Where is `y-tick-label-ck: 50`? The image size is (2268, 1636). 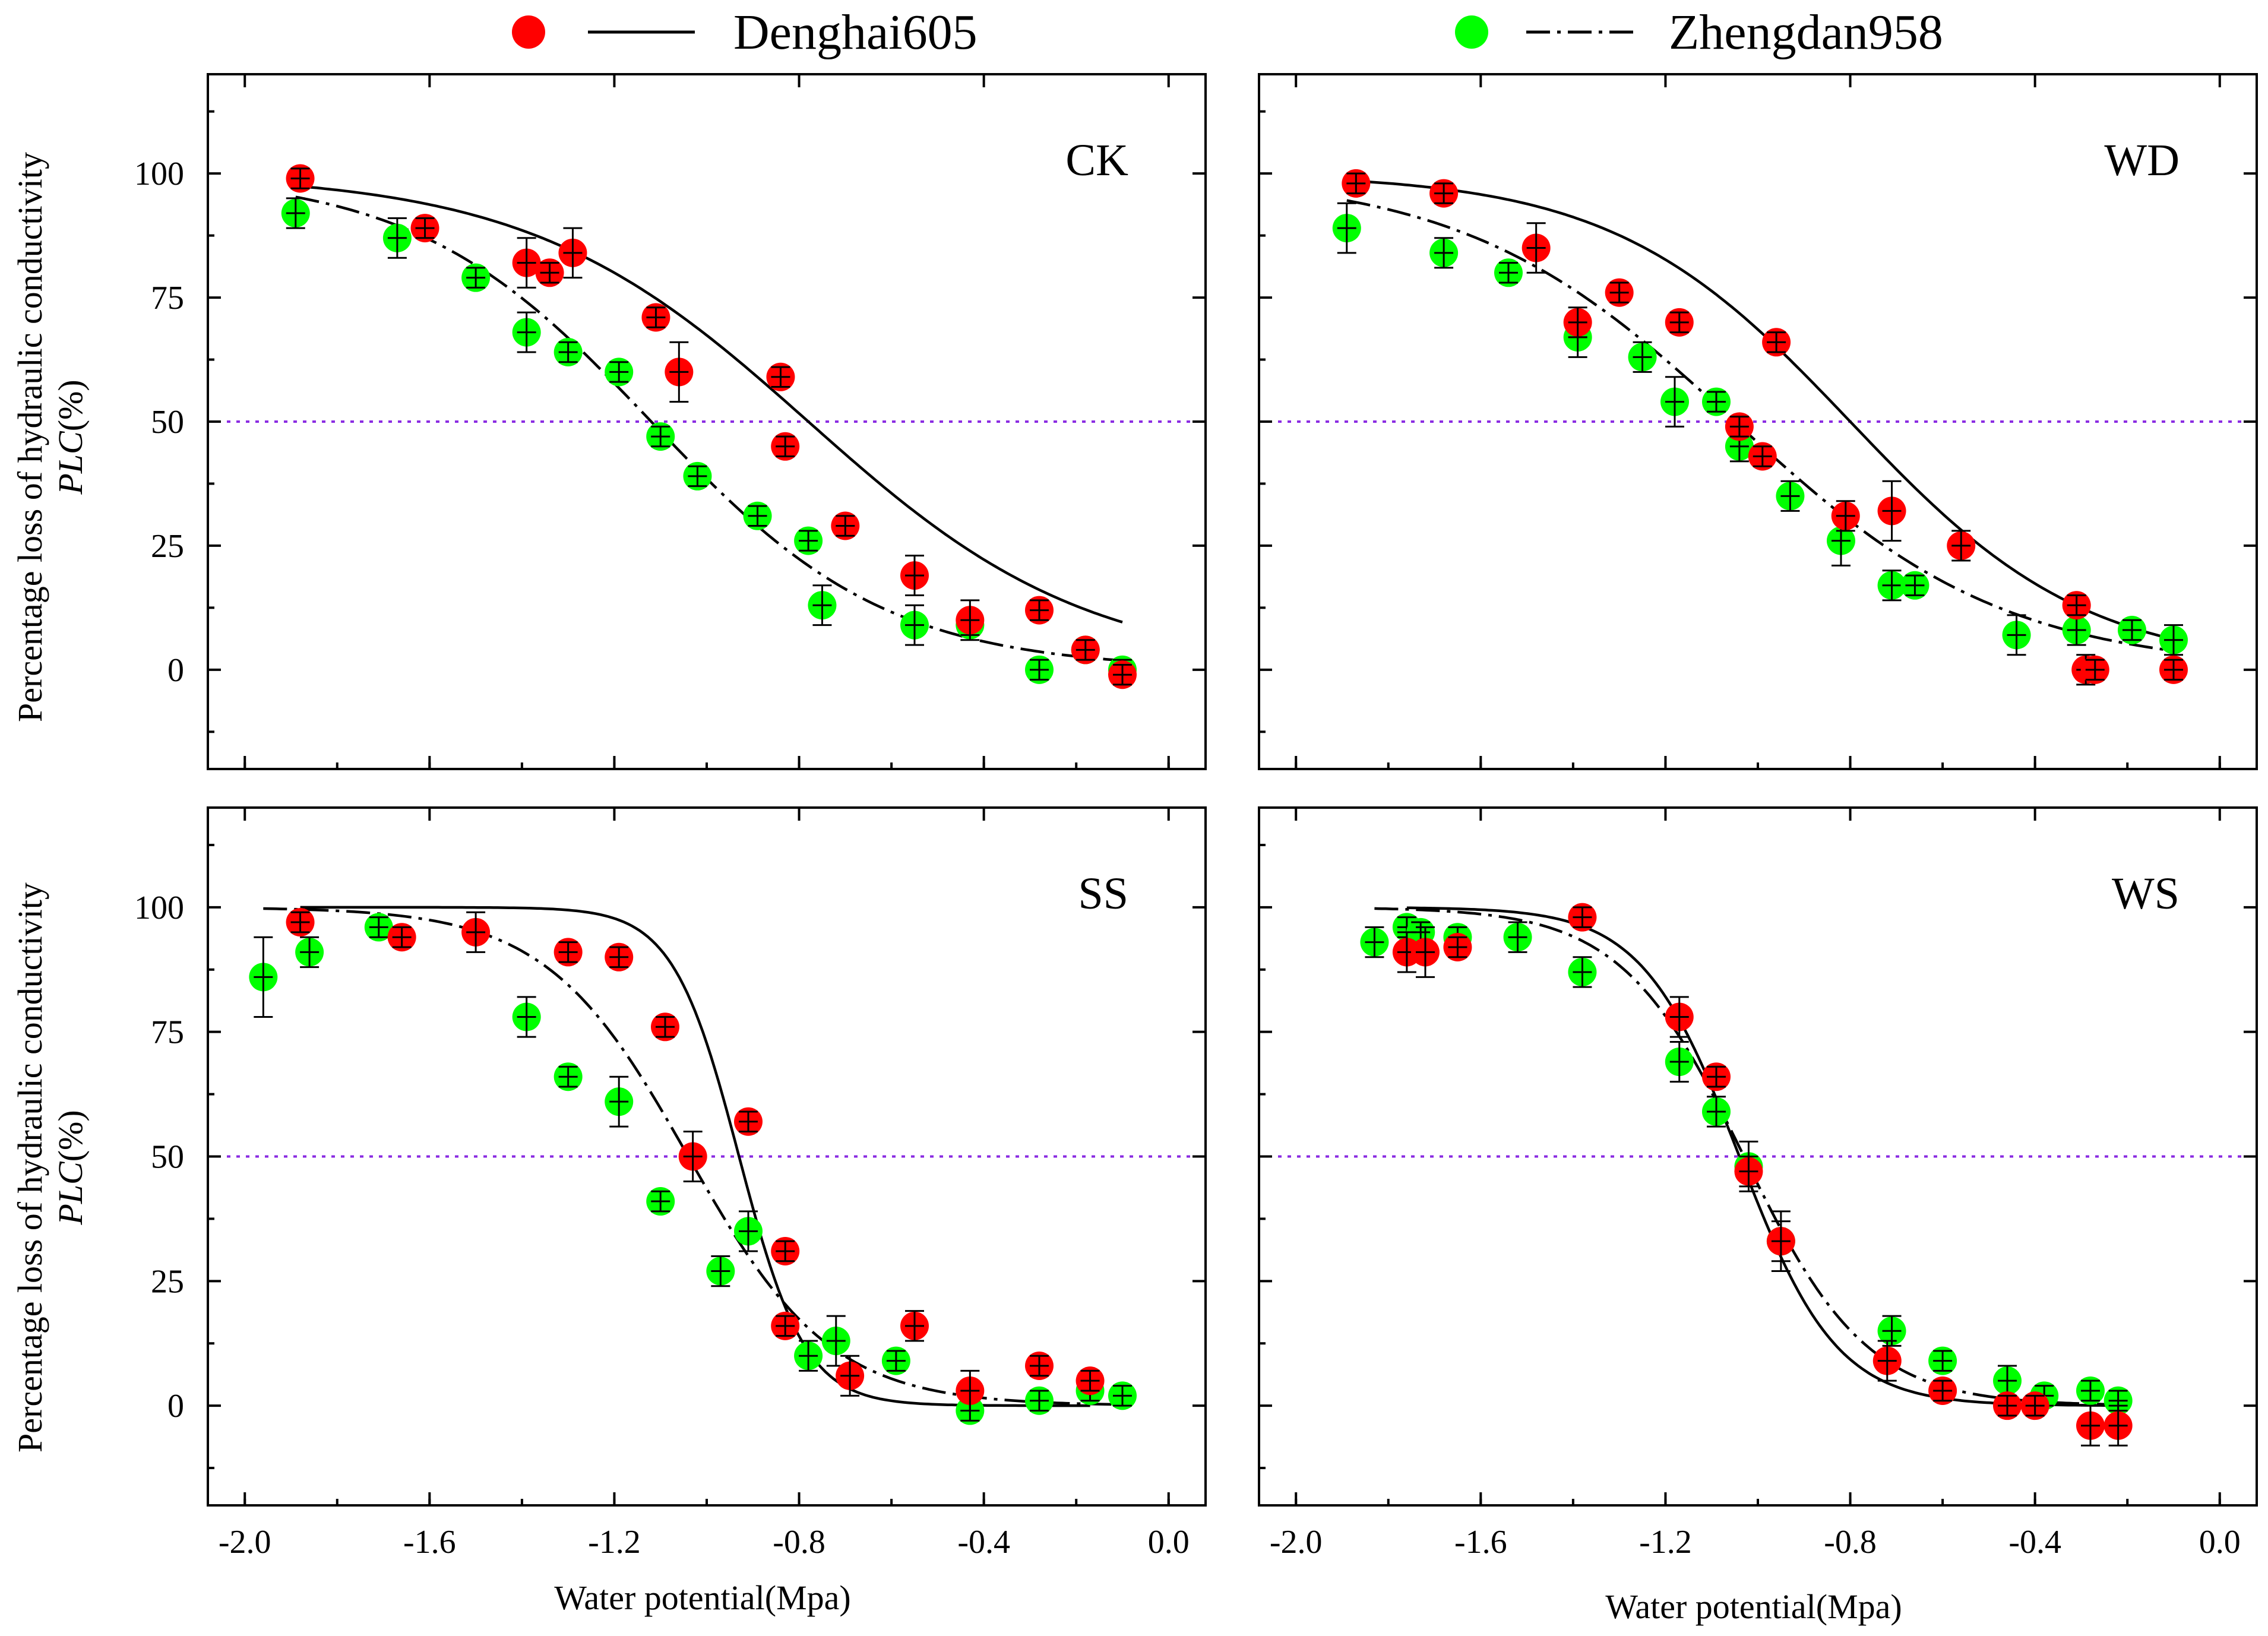
y-tick-label-ck: 50 is located at coordinates (167, 422).